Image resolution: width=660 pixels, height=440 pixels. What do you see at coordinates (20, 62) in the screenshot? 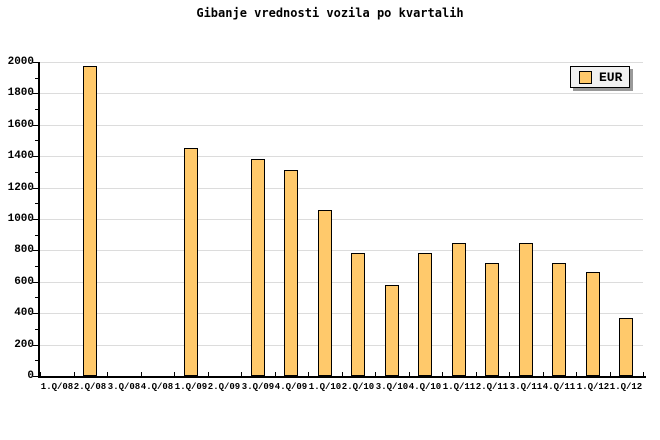
I see `y-tick-label: 2000` at bounding box center [20, 62].